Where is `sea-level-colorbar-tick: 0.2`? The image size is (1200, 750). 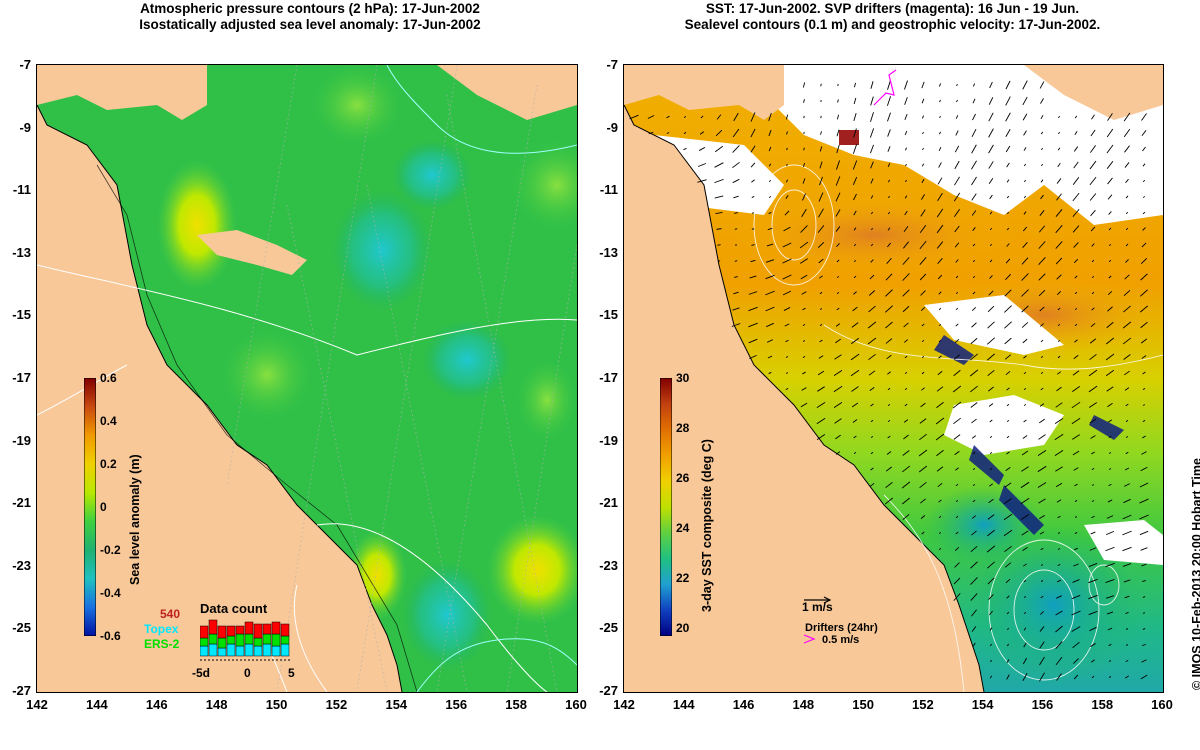 sea-level-colorbar-tick: 0.2 is located at coordinates (108, 464).